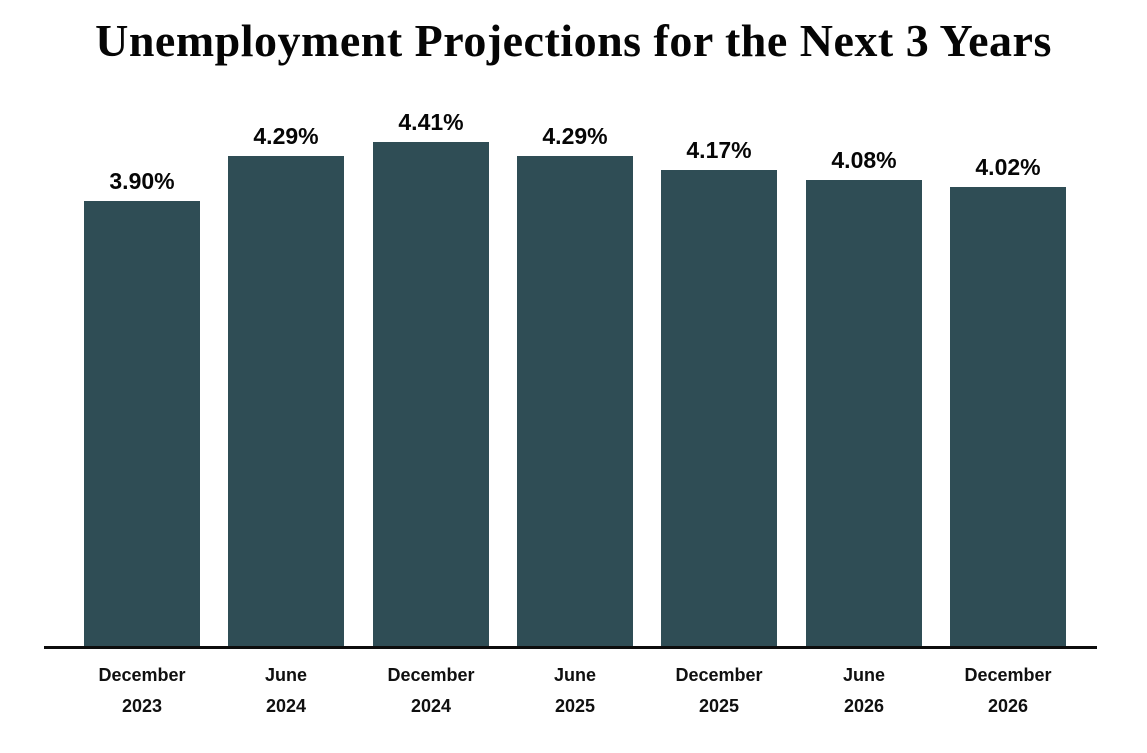  Describe the element at coordinates (1008, 167) in the screenshot. I see `bar-value-label: 4.02%` at that location.